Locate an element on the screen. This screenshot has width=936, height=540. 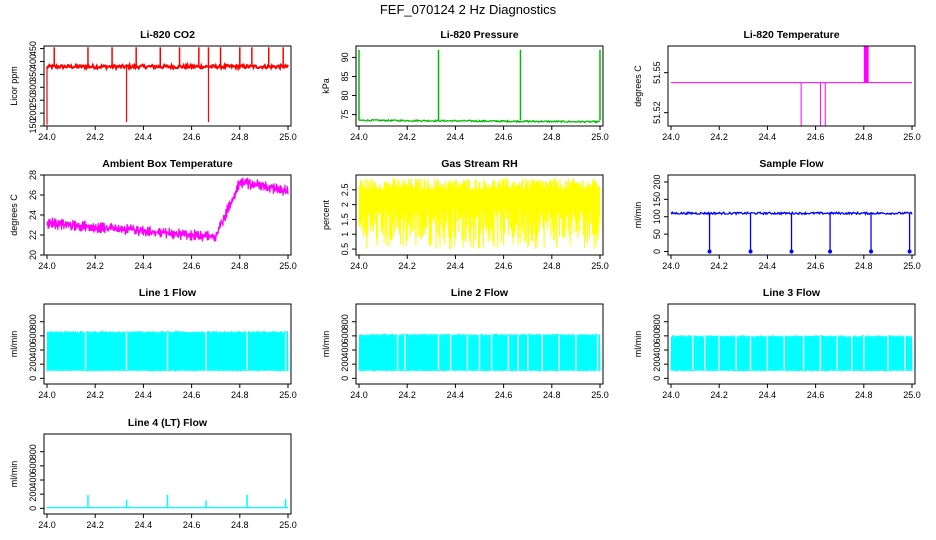
y-tick-label: 250 is located at coordinates (33, 100).